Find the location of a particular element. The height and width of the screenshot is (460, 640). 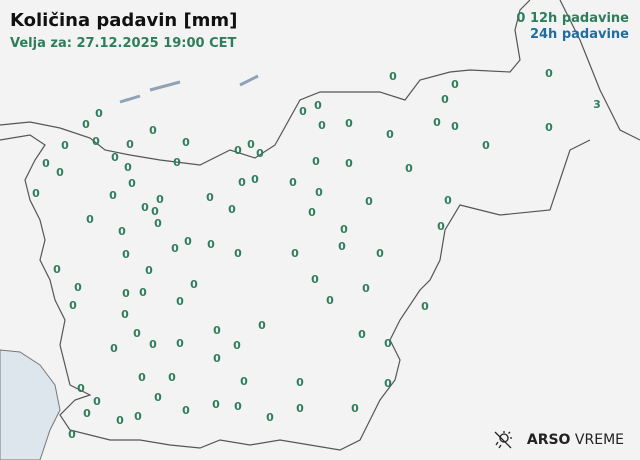

arso-logo: ARSO VREME is located at coordinates (558, 440).